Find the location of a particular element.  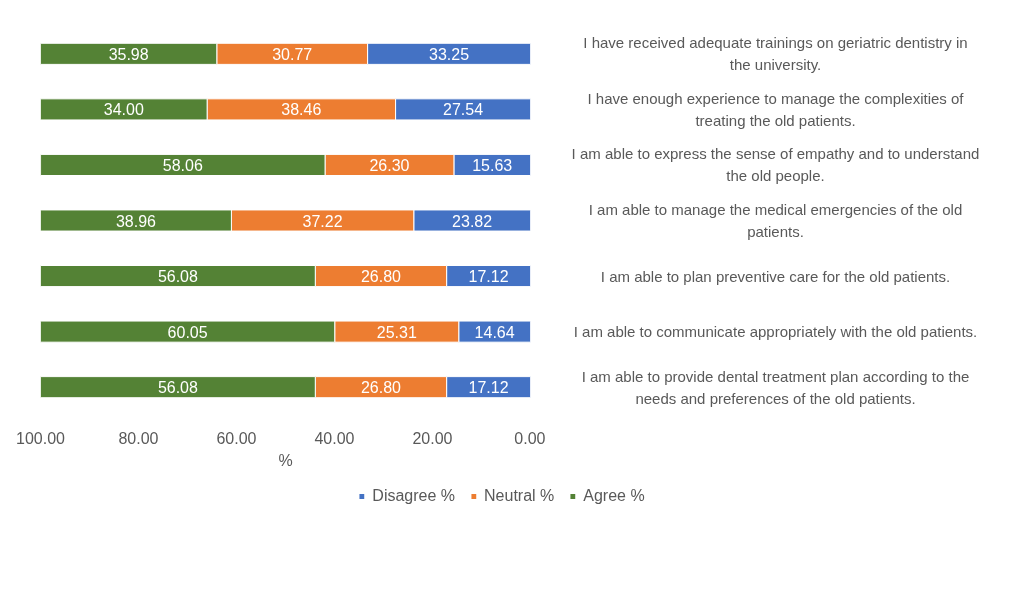

x-tick-label: 20.00 is located at coordinates (432, 438).